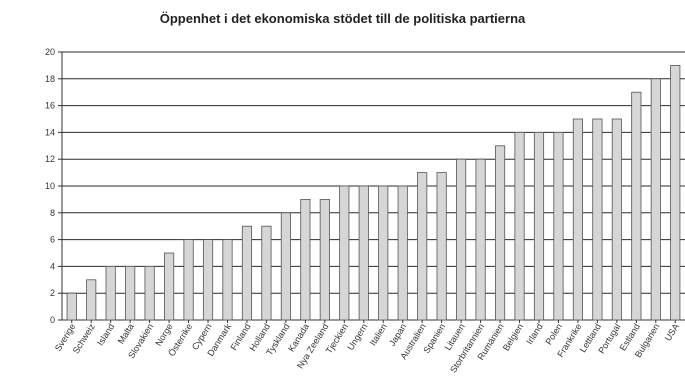 The image size is (685, 392). What do you see at coordinates (519, 226) in the screenshot?
I see `bar-belgien` at bounding box center [519, 226].